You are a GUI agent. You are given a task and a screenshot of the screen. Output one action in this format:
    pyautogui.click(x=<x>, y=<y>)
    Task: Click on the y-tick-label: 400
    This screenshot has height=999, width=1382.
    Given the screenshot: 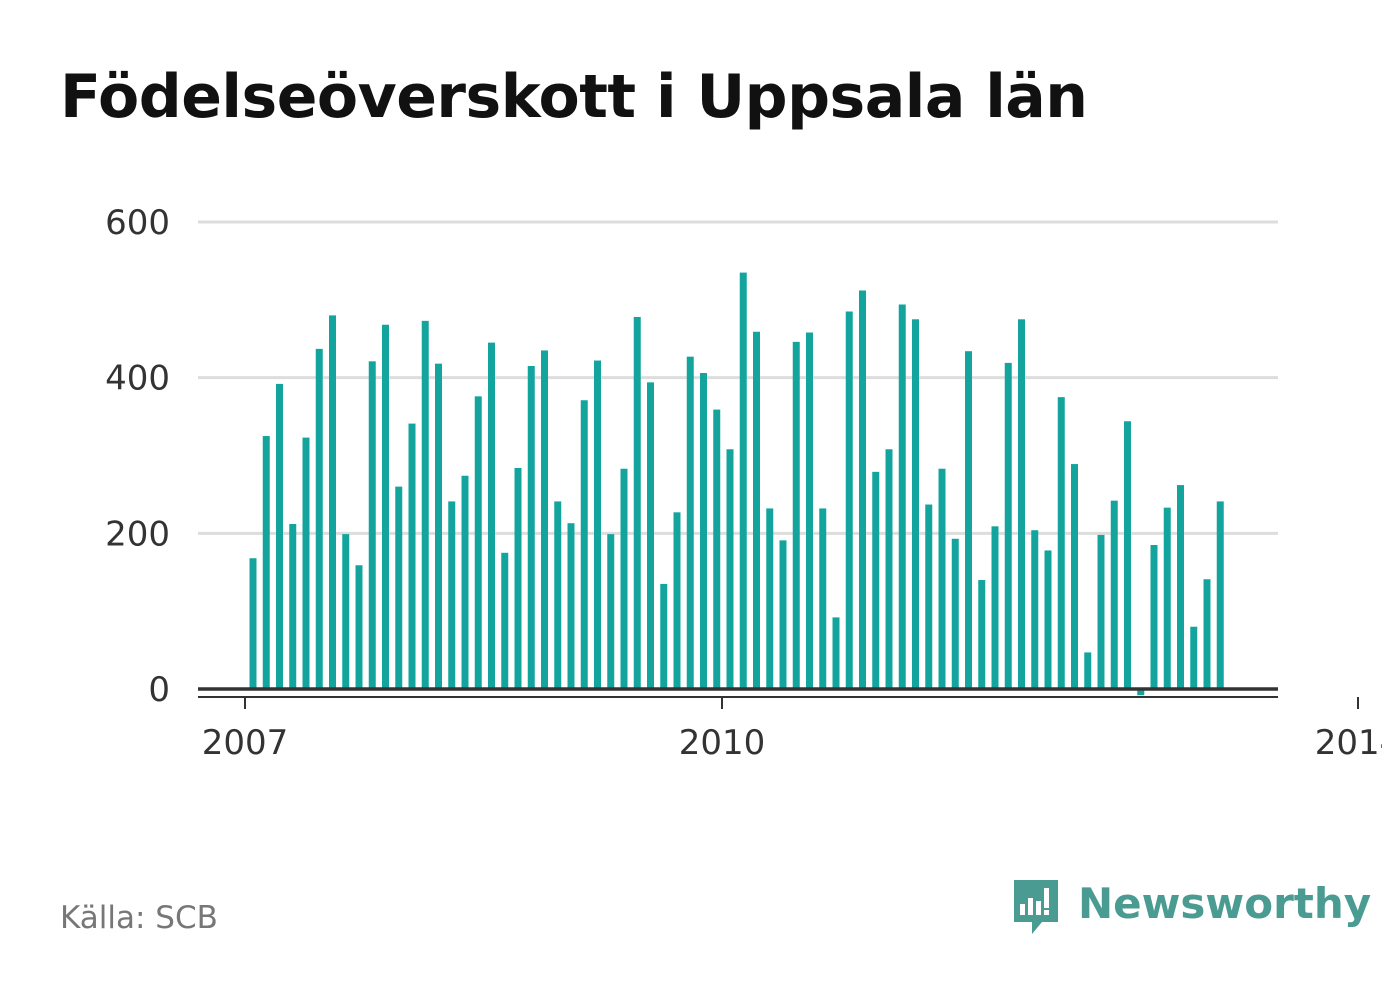 What is the action you would take?
    pyautogui.click(x=137, y=379)
    